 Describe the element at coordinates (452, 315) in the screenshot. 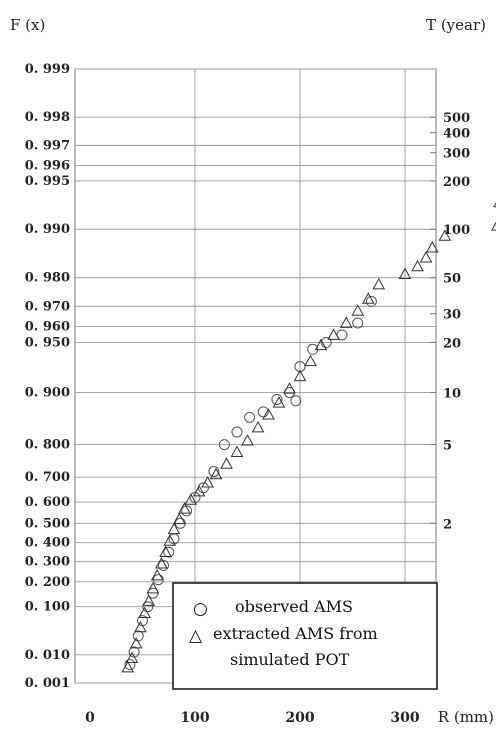

I see `right-tick-label: 30` at that location.